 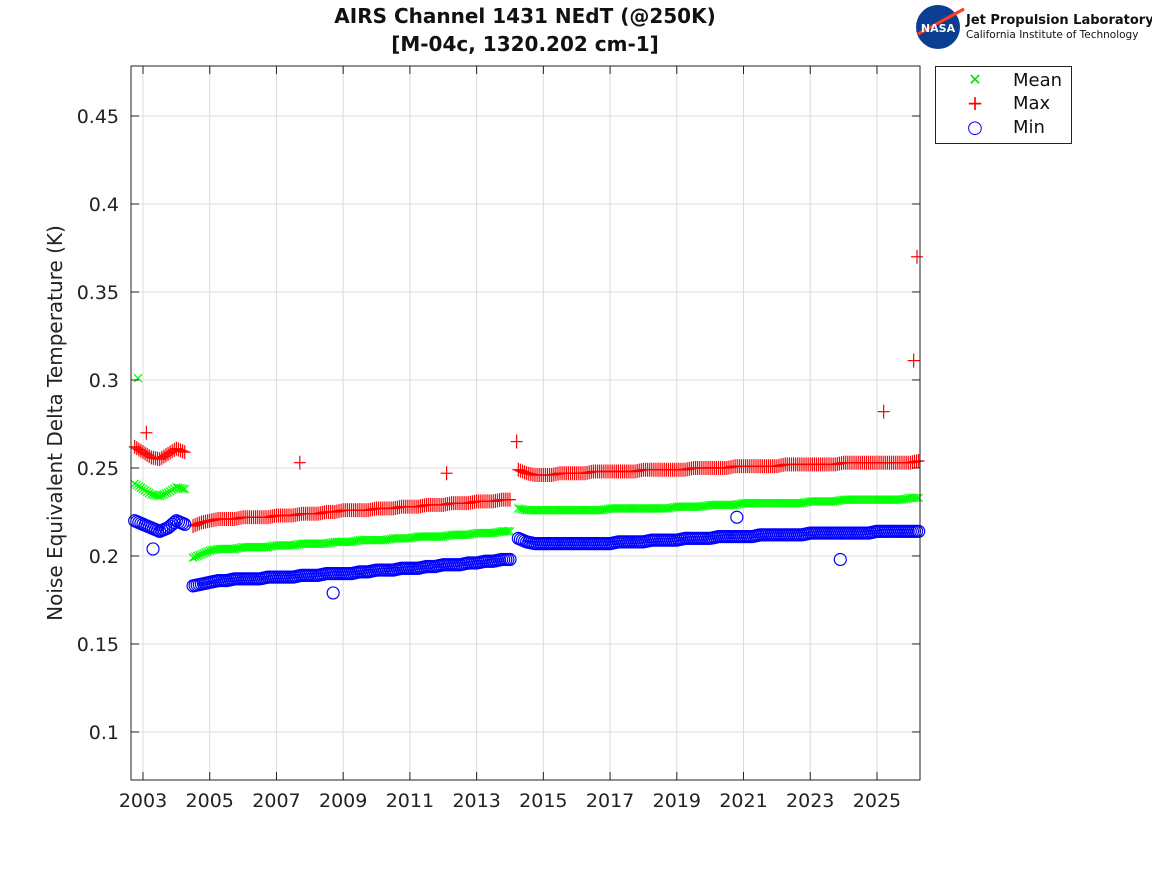 I want to click on y-tick-label: 0.2, so click(x=104, y=557).